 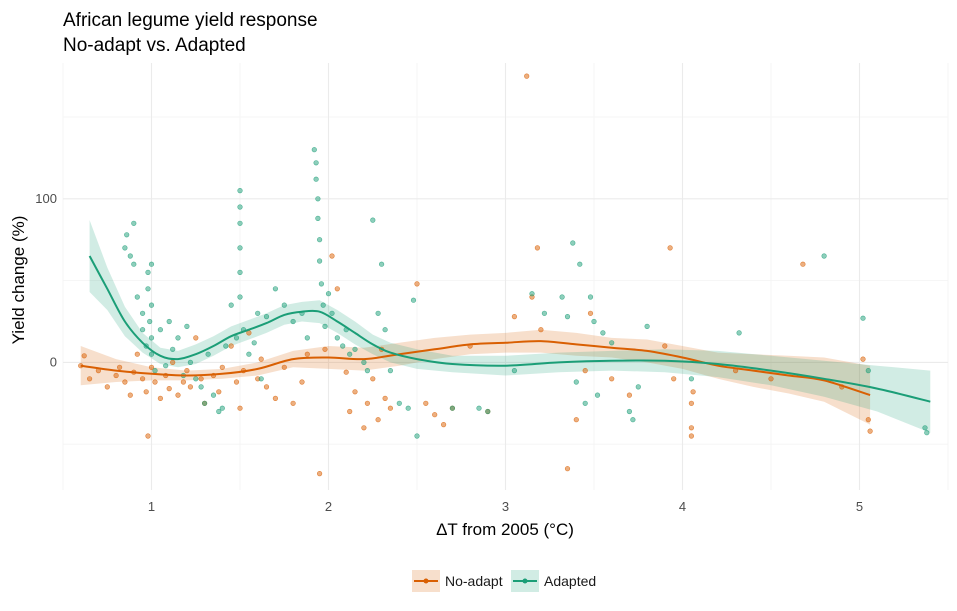 What do you see at coordinates (504, 581) in the screenshot?
I see `legend: No-adapt Adapted` at bounding box center [504, 581].